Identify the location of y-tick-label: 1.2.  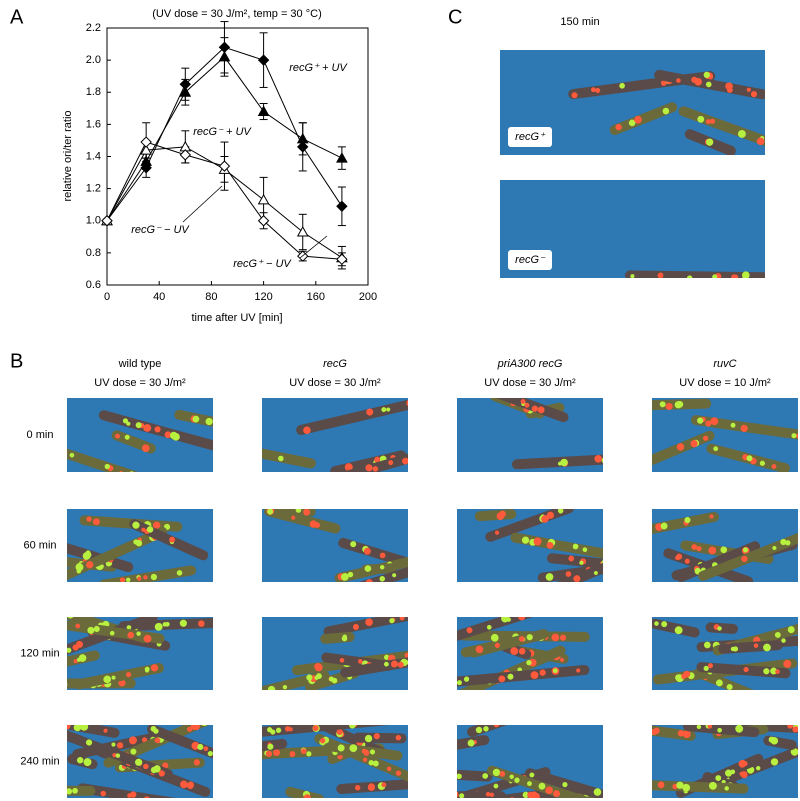
(93, 189).